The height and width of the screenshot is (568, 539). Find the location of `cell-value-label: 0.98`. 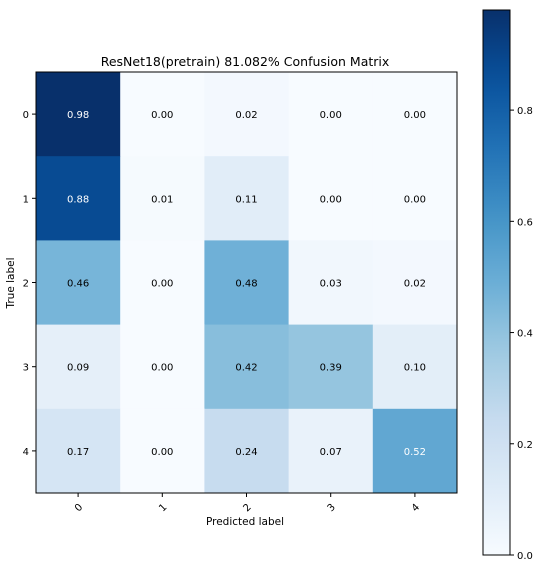

cell-value-label: 0.98 is located at coordinates (78, 115).